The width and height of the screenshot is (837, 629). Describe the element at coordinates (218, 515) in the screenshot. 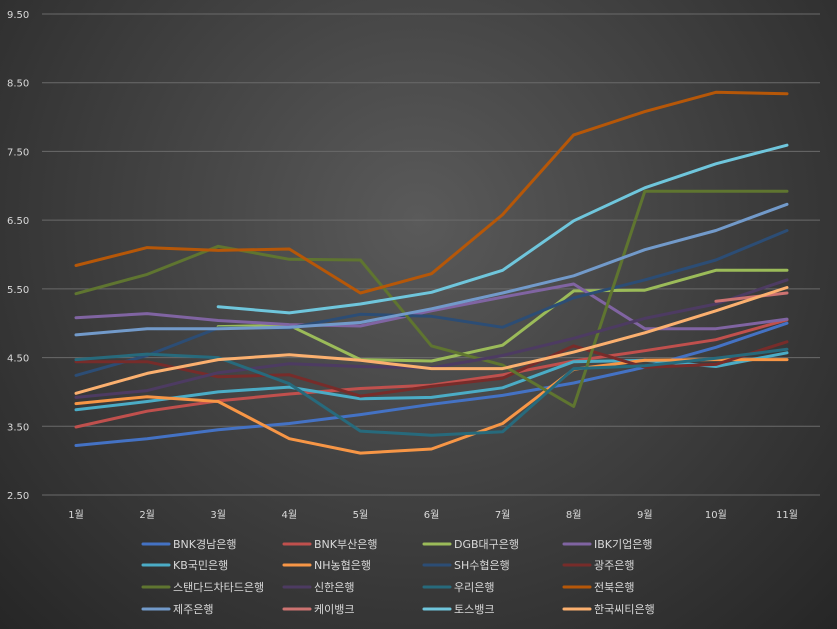

I see `x-tick-label: 3월` at that location.